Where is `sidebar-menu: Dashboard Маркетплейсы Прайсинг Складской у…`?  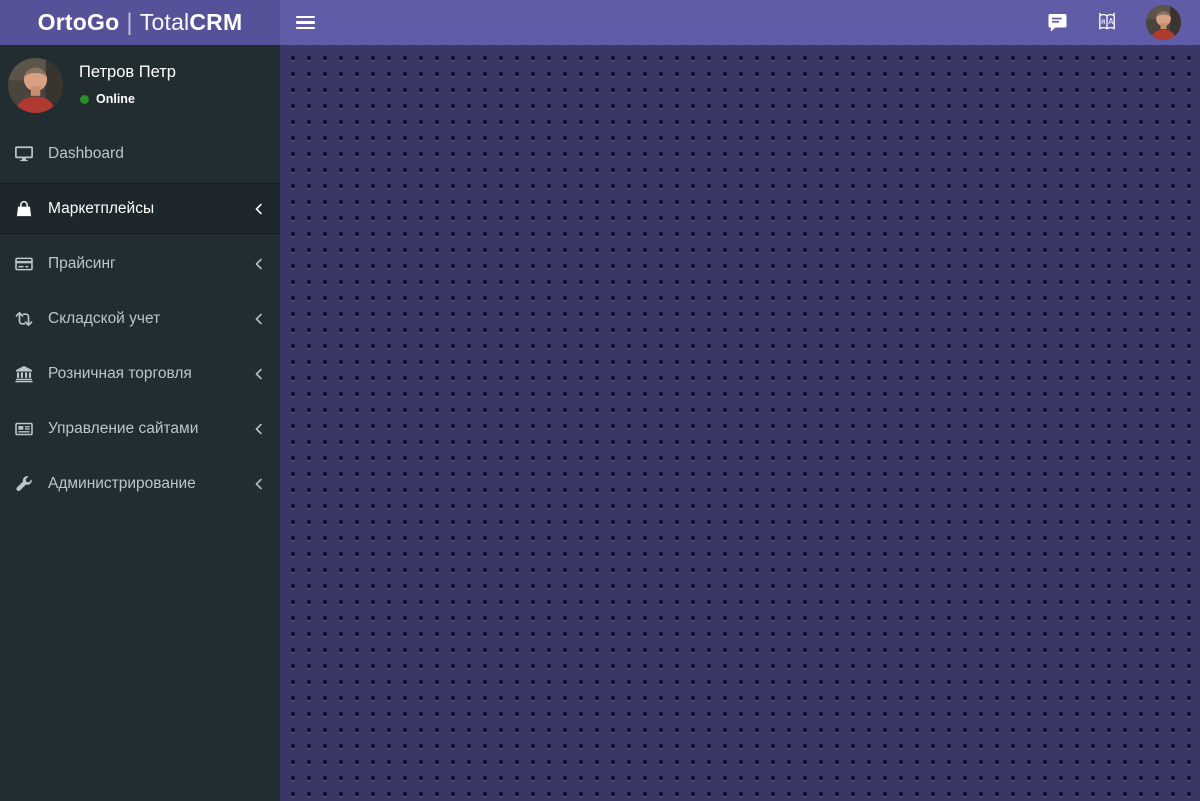 sidebar-menu: Dashboard Маркетплейсы Прайсинг Складской у… is located at coordinates (140, 318).